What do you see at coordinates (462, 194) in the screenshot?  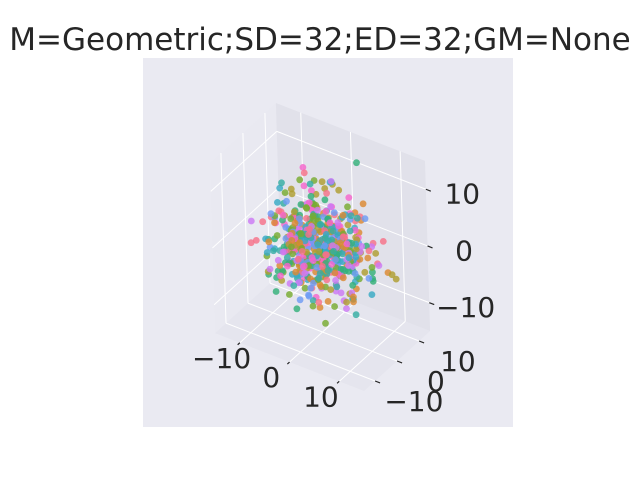 I see `z-tick-label: 10` at bounding box center [462, 194].